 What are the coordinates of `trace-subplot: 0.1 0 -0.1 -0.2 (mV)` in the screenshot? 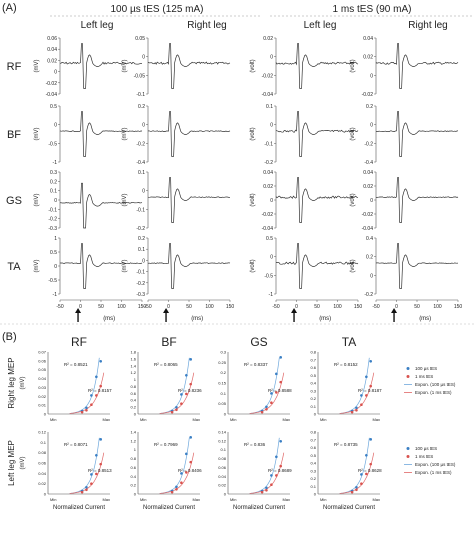 It's located at (176, 201).